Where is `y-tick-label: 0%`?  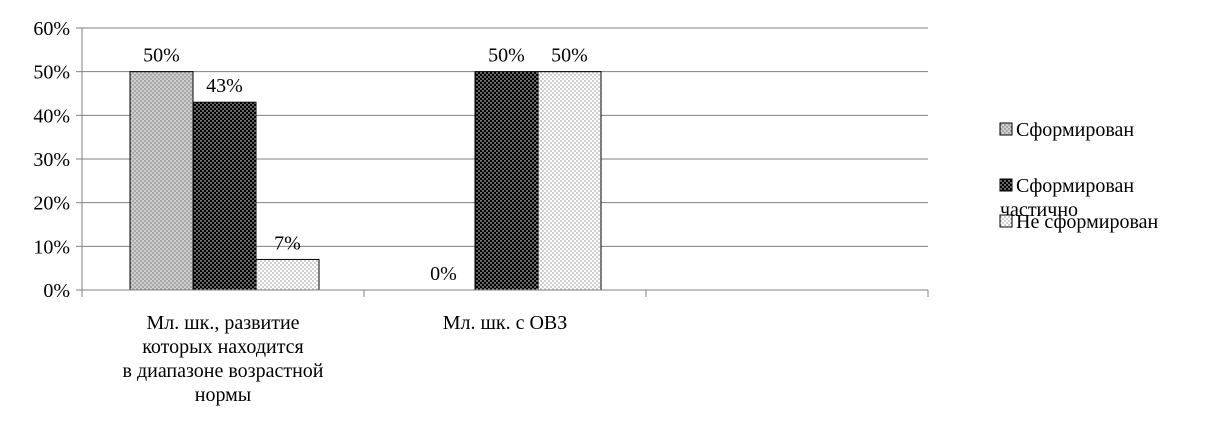 y-tick-label: 0% is located at coordinates (56, 291).